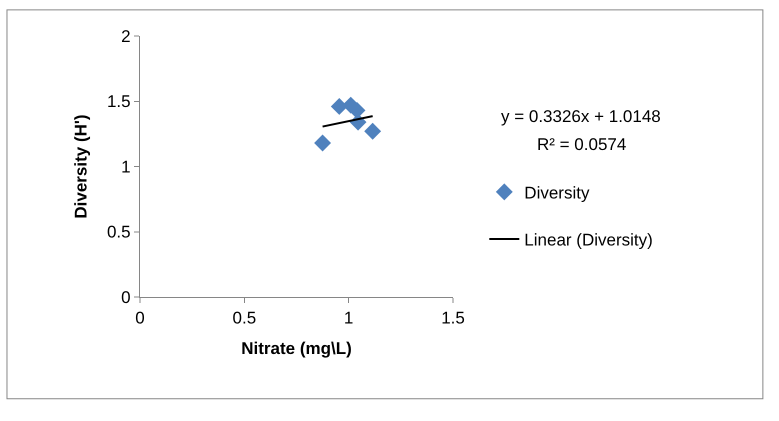 The image size is (779, 421). What do you see at coordinates (581, 116) in the screenshot?
I see `text: y = 0.3326x + 1.0148` at bounding box center [581, 116].